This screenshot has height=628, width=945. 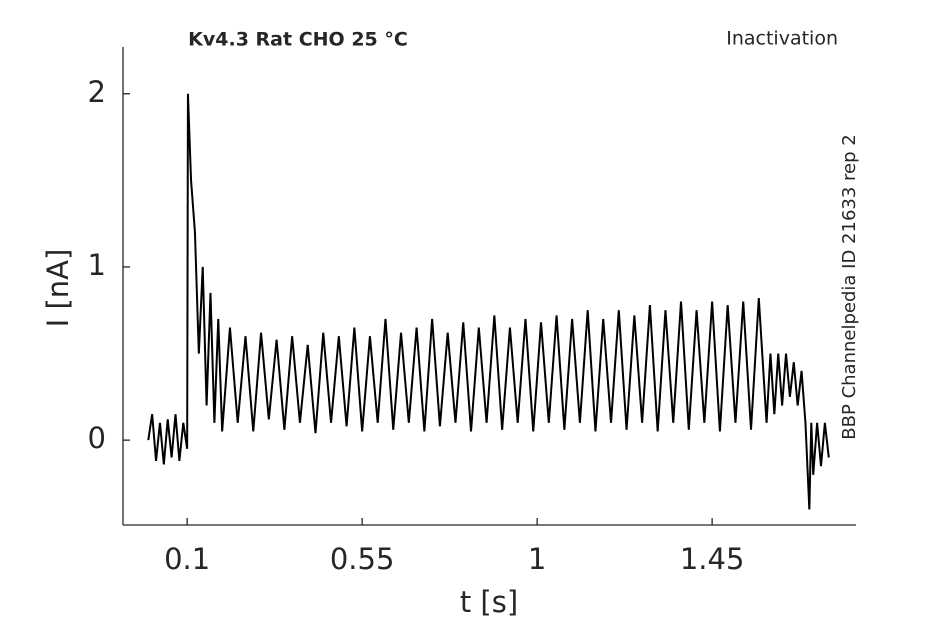 What do you see at coordinates (58, 288) in the screenshot?
I see `y-axis-label: I [nA]` at bounding box center [58, 288].